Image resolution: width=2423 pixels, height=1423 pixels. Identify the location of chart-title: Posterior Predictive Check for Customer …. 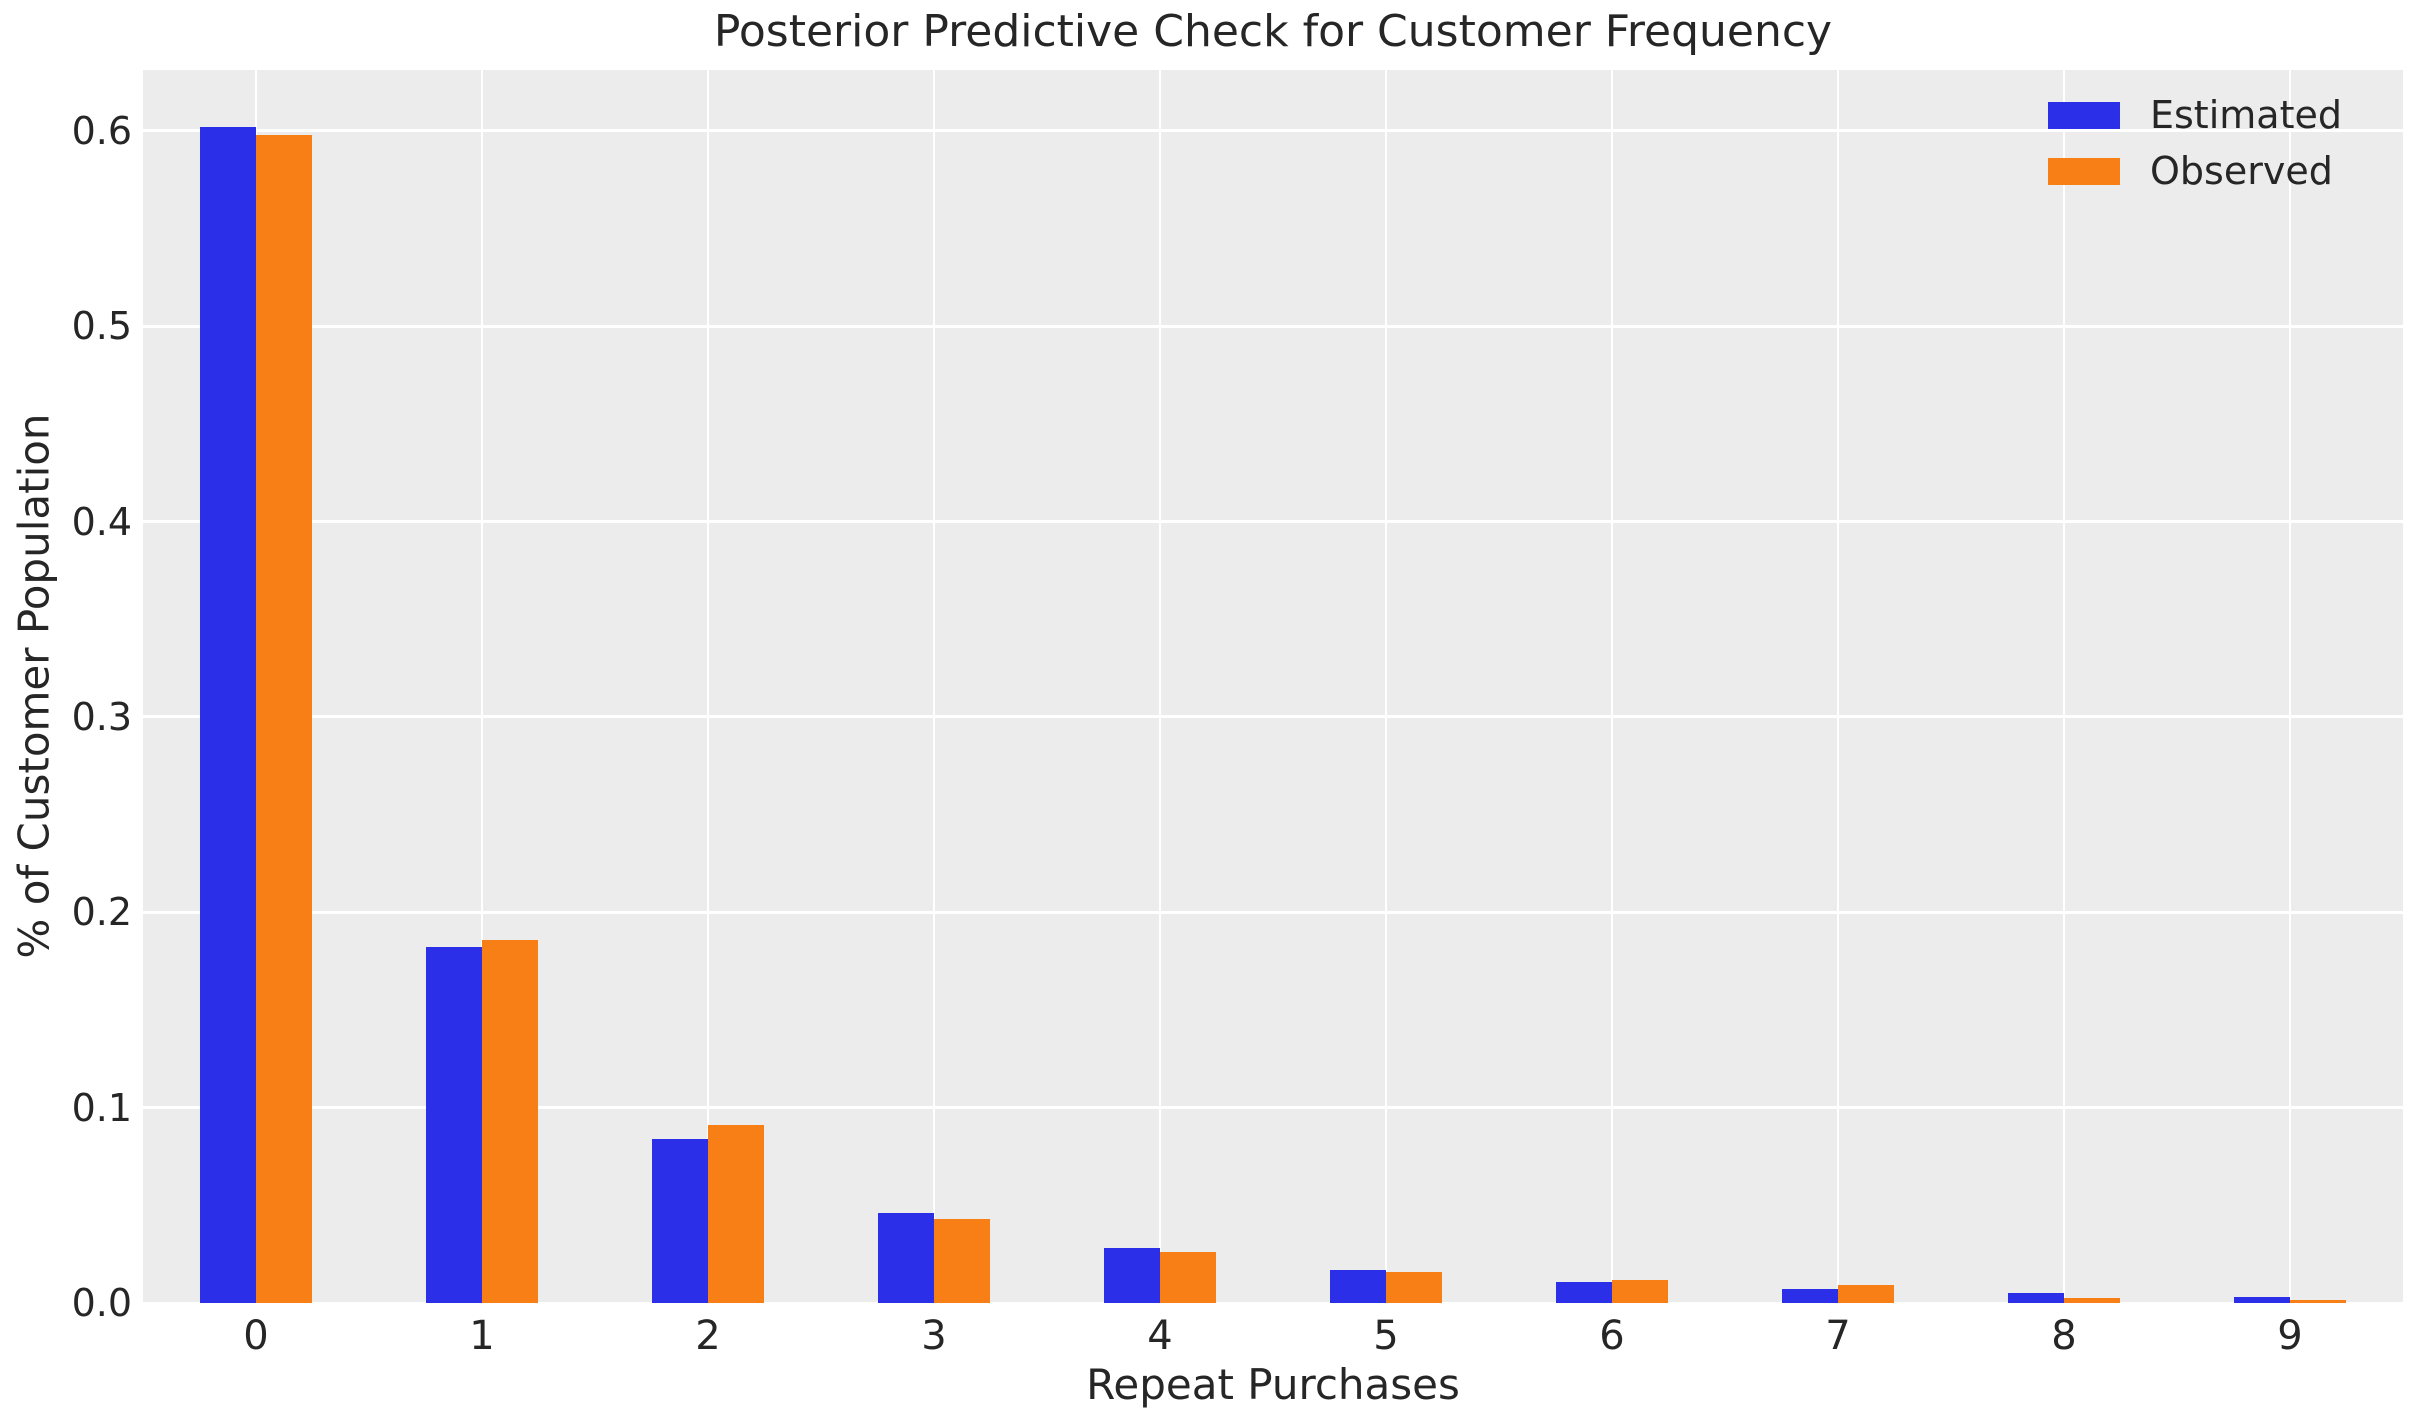
(1273, 31).